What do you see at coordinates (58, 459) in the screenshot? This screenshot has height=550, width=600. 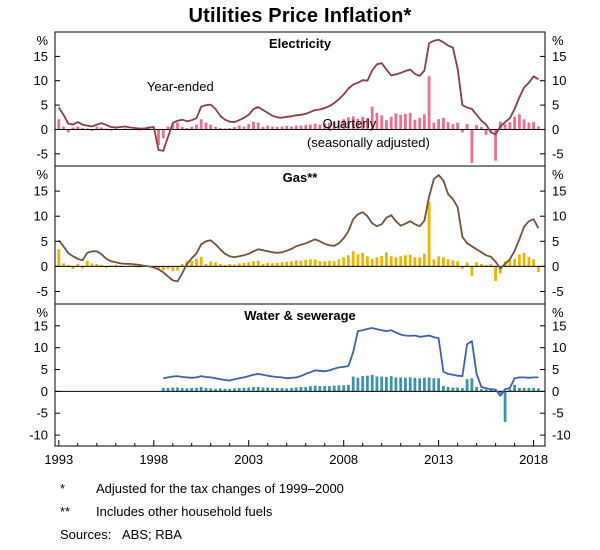 I see `x-tick-label: 1993` at bounding box center [58, 459].